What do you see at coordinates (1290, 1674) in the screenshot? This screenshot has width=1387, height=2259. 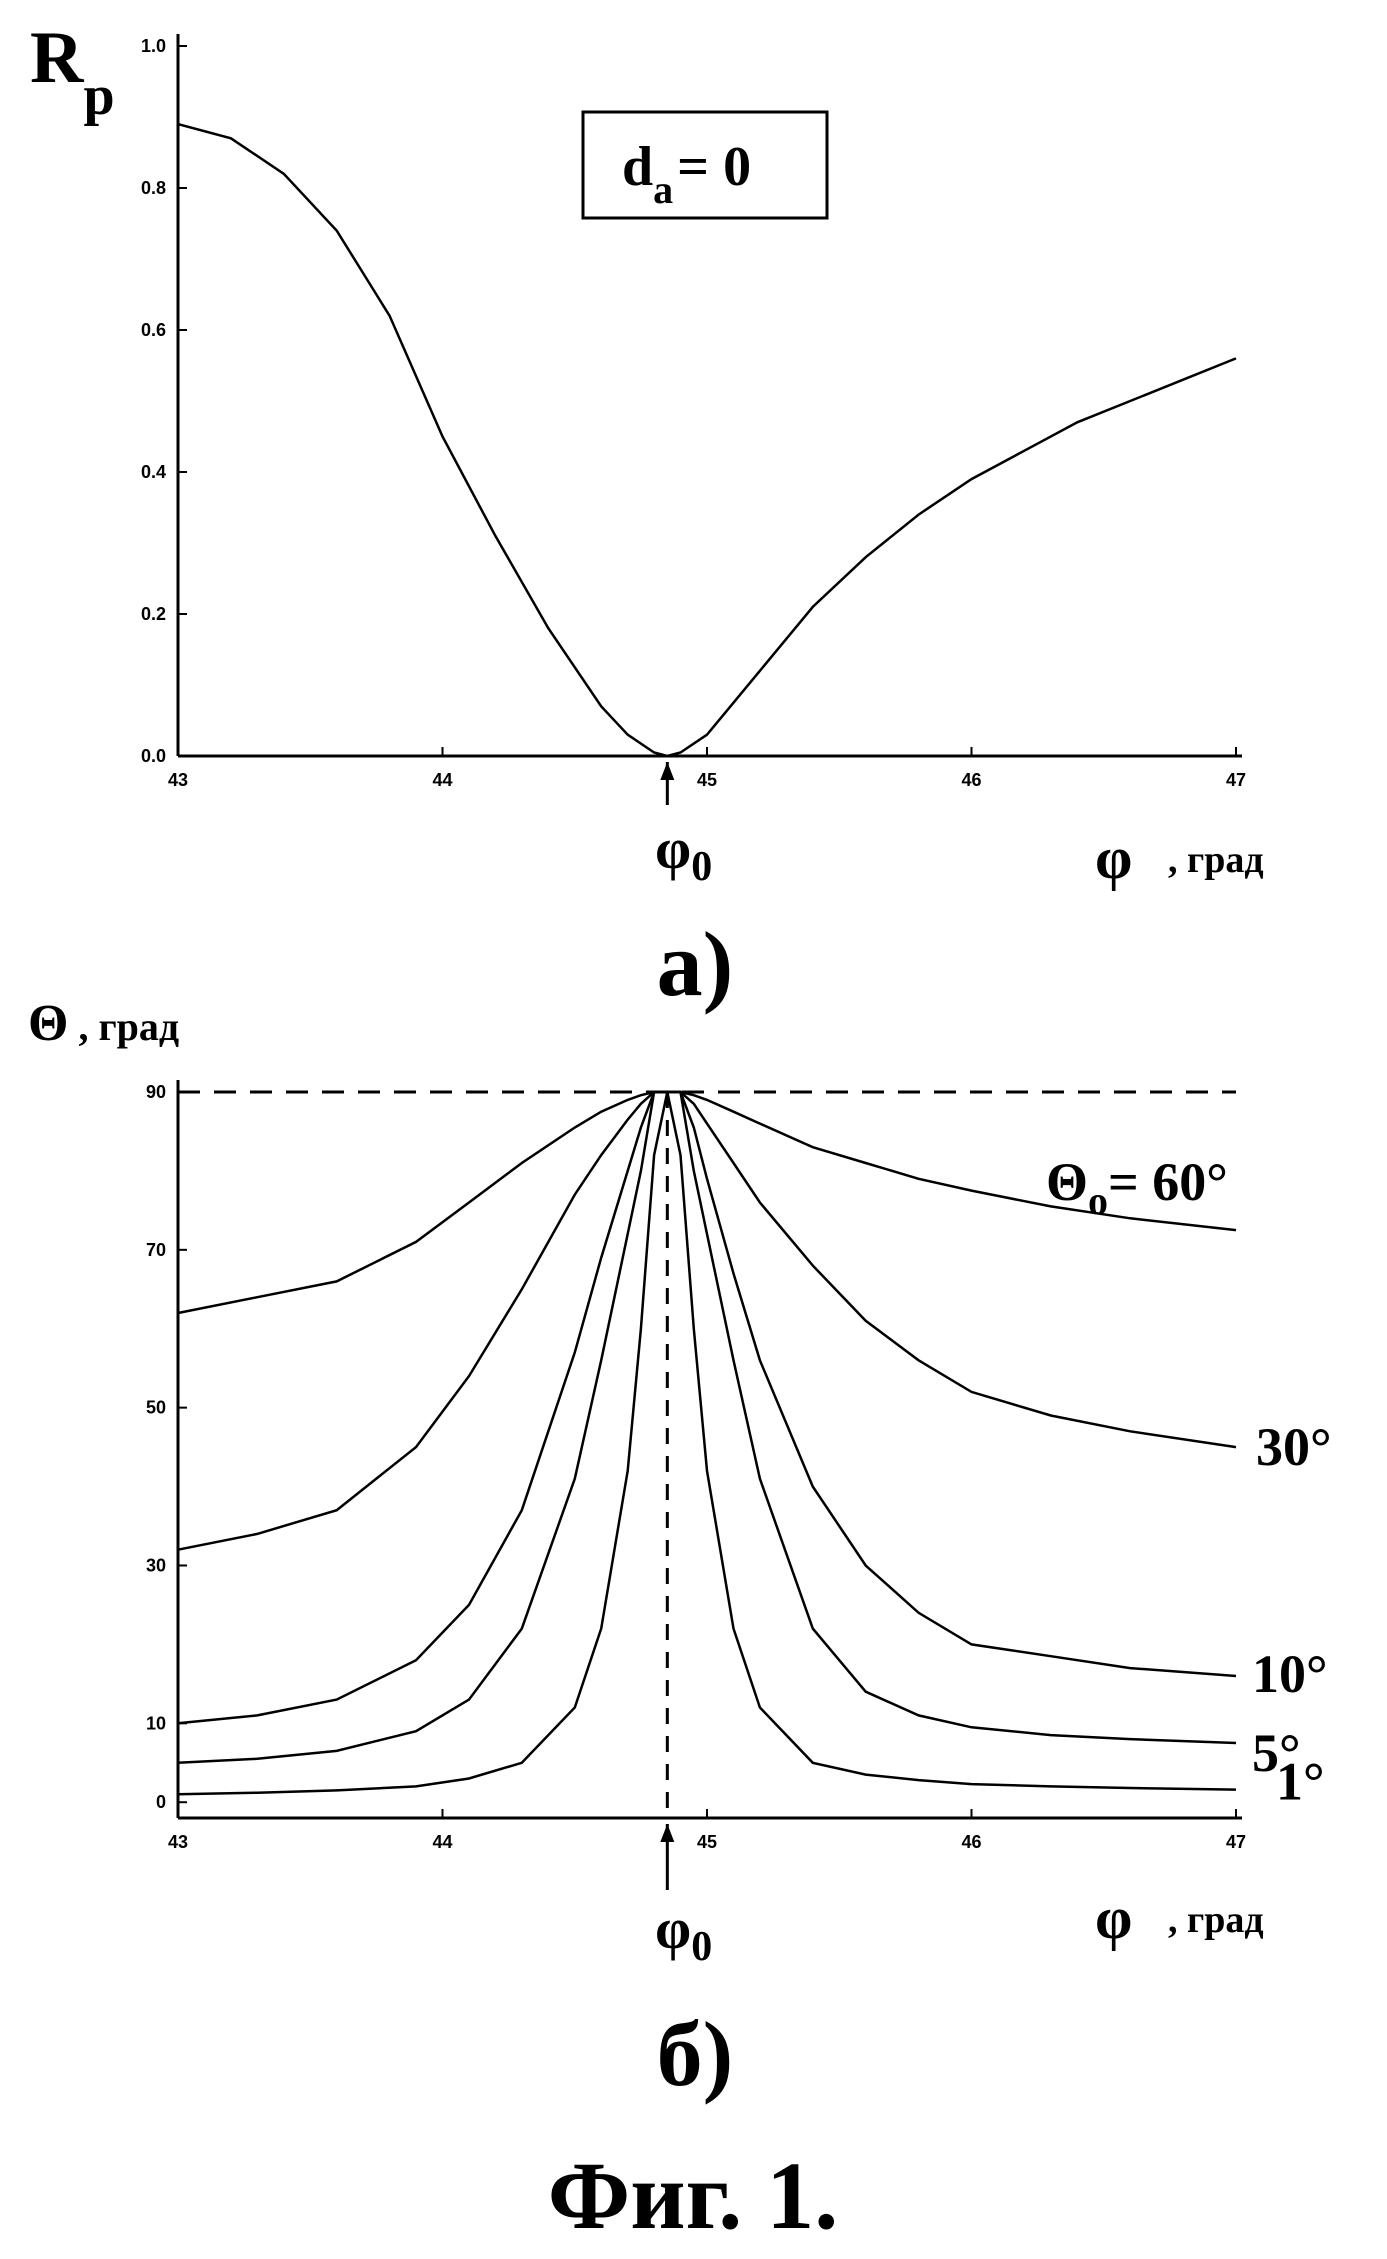 I see `chart-b-series-label: 10°` at bounding box center [1290, 1674].